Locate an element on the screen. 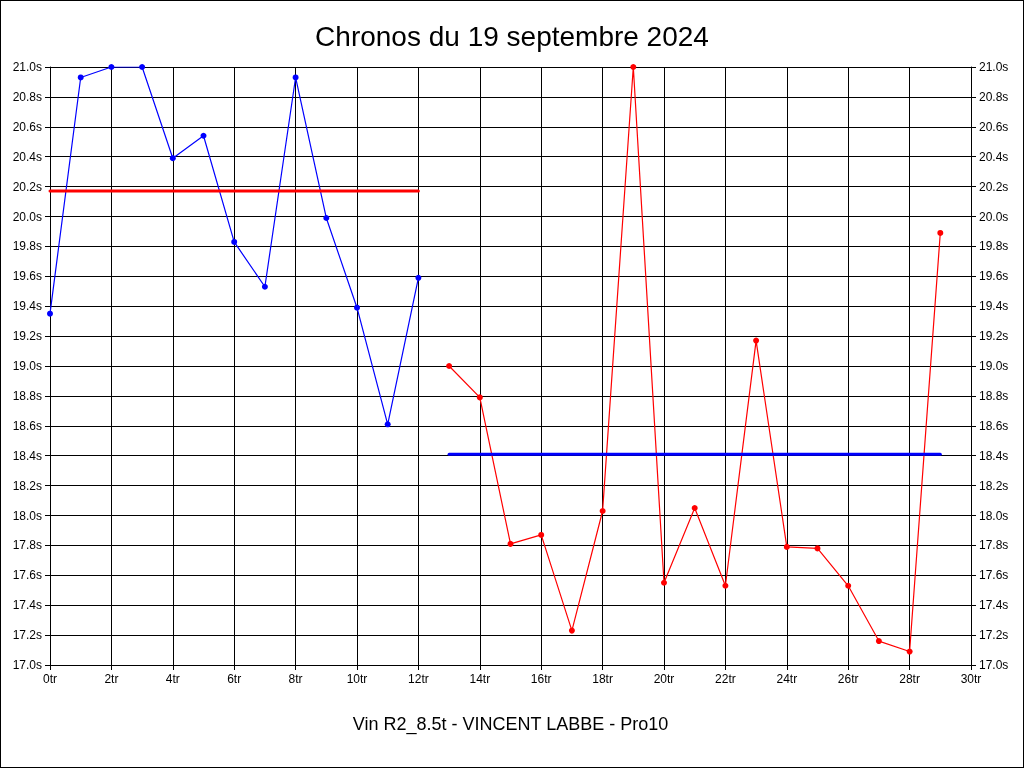 This screenshot has height=768, width=1024. y-tick-label: 18.0s is located at coordinates (27, 515).